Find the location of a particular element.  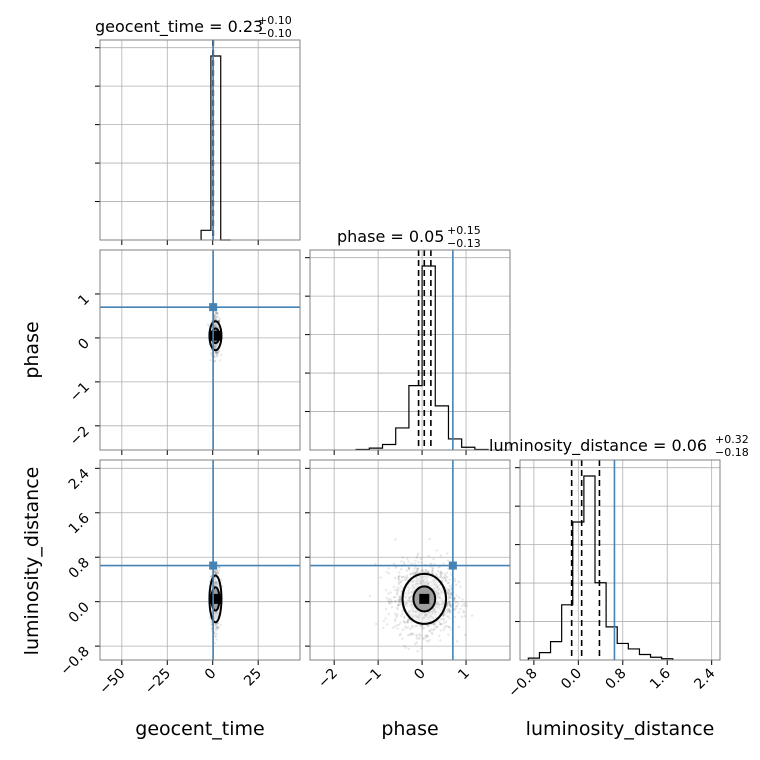

geocent-time-vs-luminosity-distance-x-tick-label: 0 is located at coordinates (211, 675).